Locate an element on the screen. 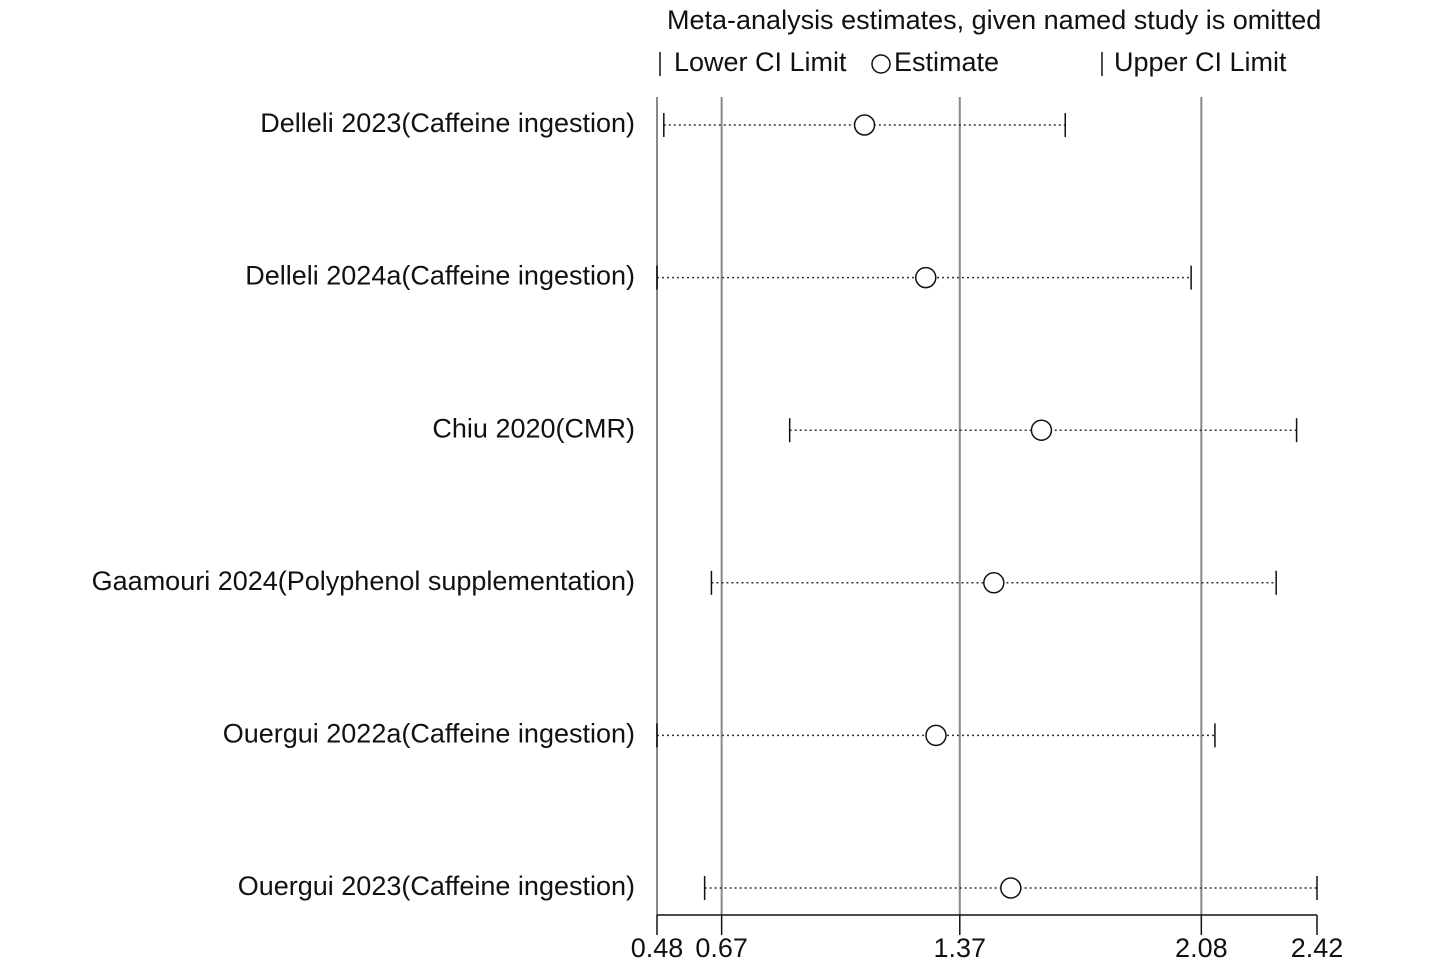  legend-lower: Lower CI Limit is located at coordinates (760, 62).